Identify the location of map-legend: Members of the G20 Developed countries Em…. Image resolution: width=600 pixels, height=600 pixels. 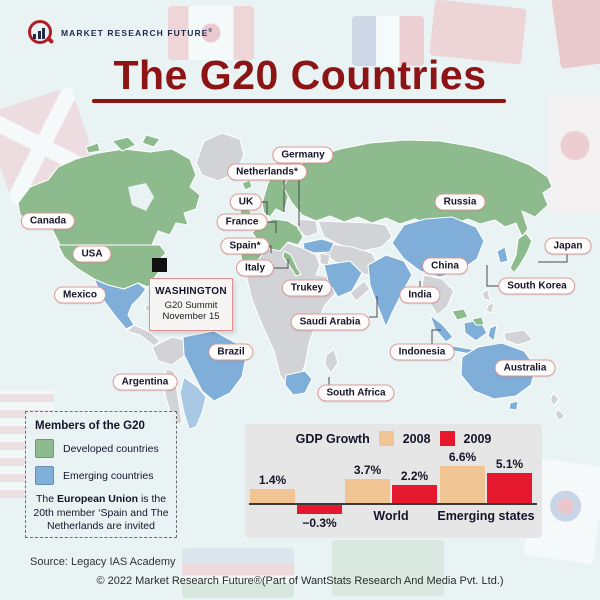
(101, 474).